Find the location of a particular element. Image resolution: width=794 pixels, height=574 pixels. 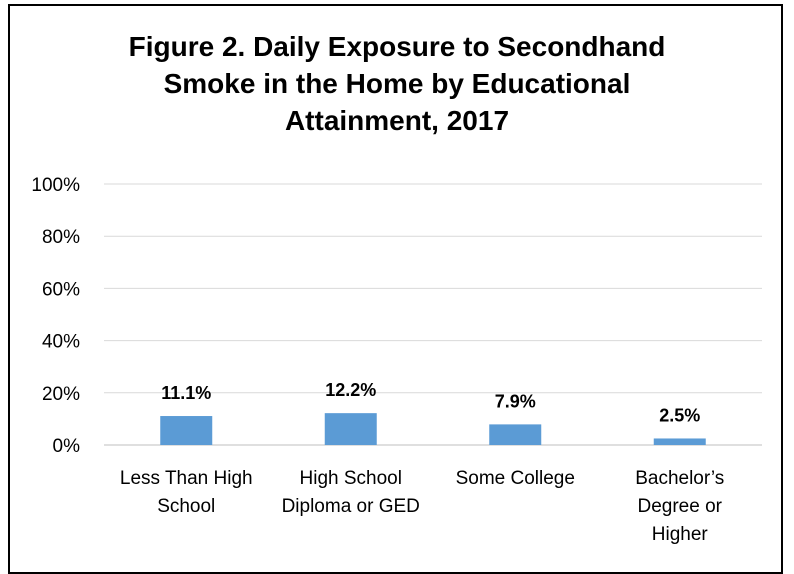

y-tick-label: 0% is located at coordinates (67, 446).